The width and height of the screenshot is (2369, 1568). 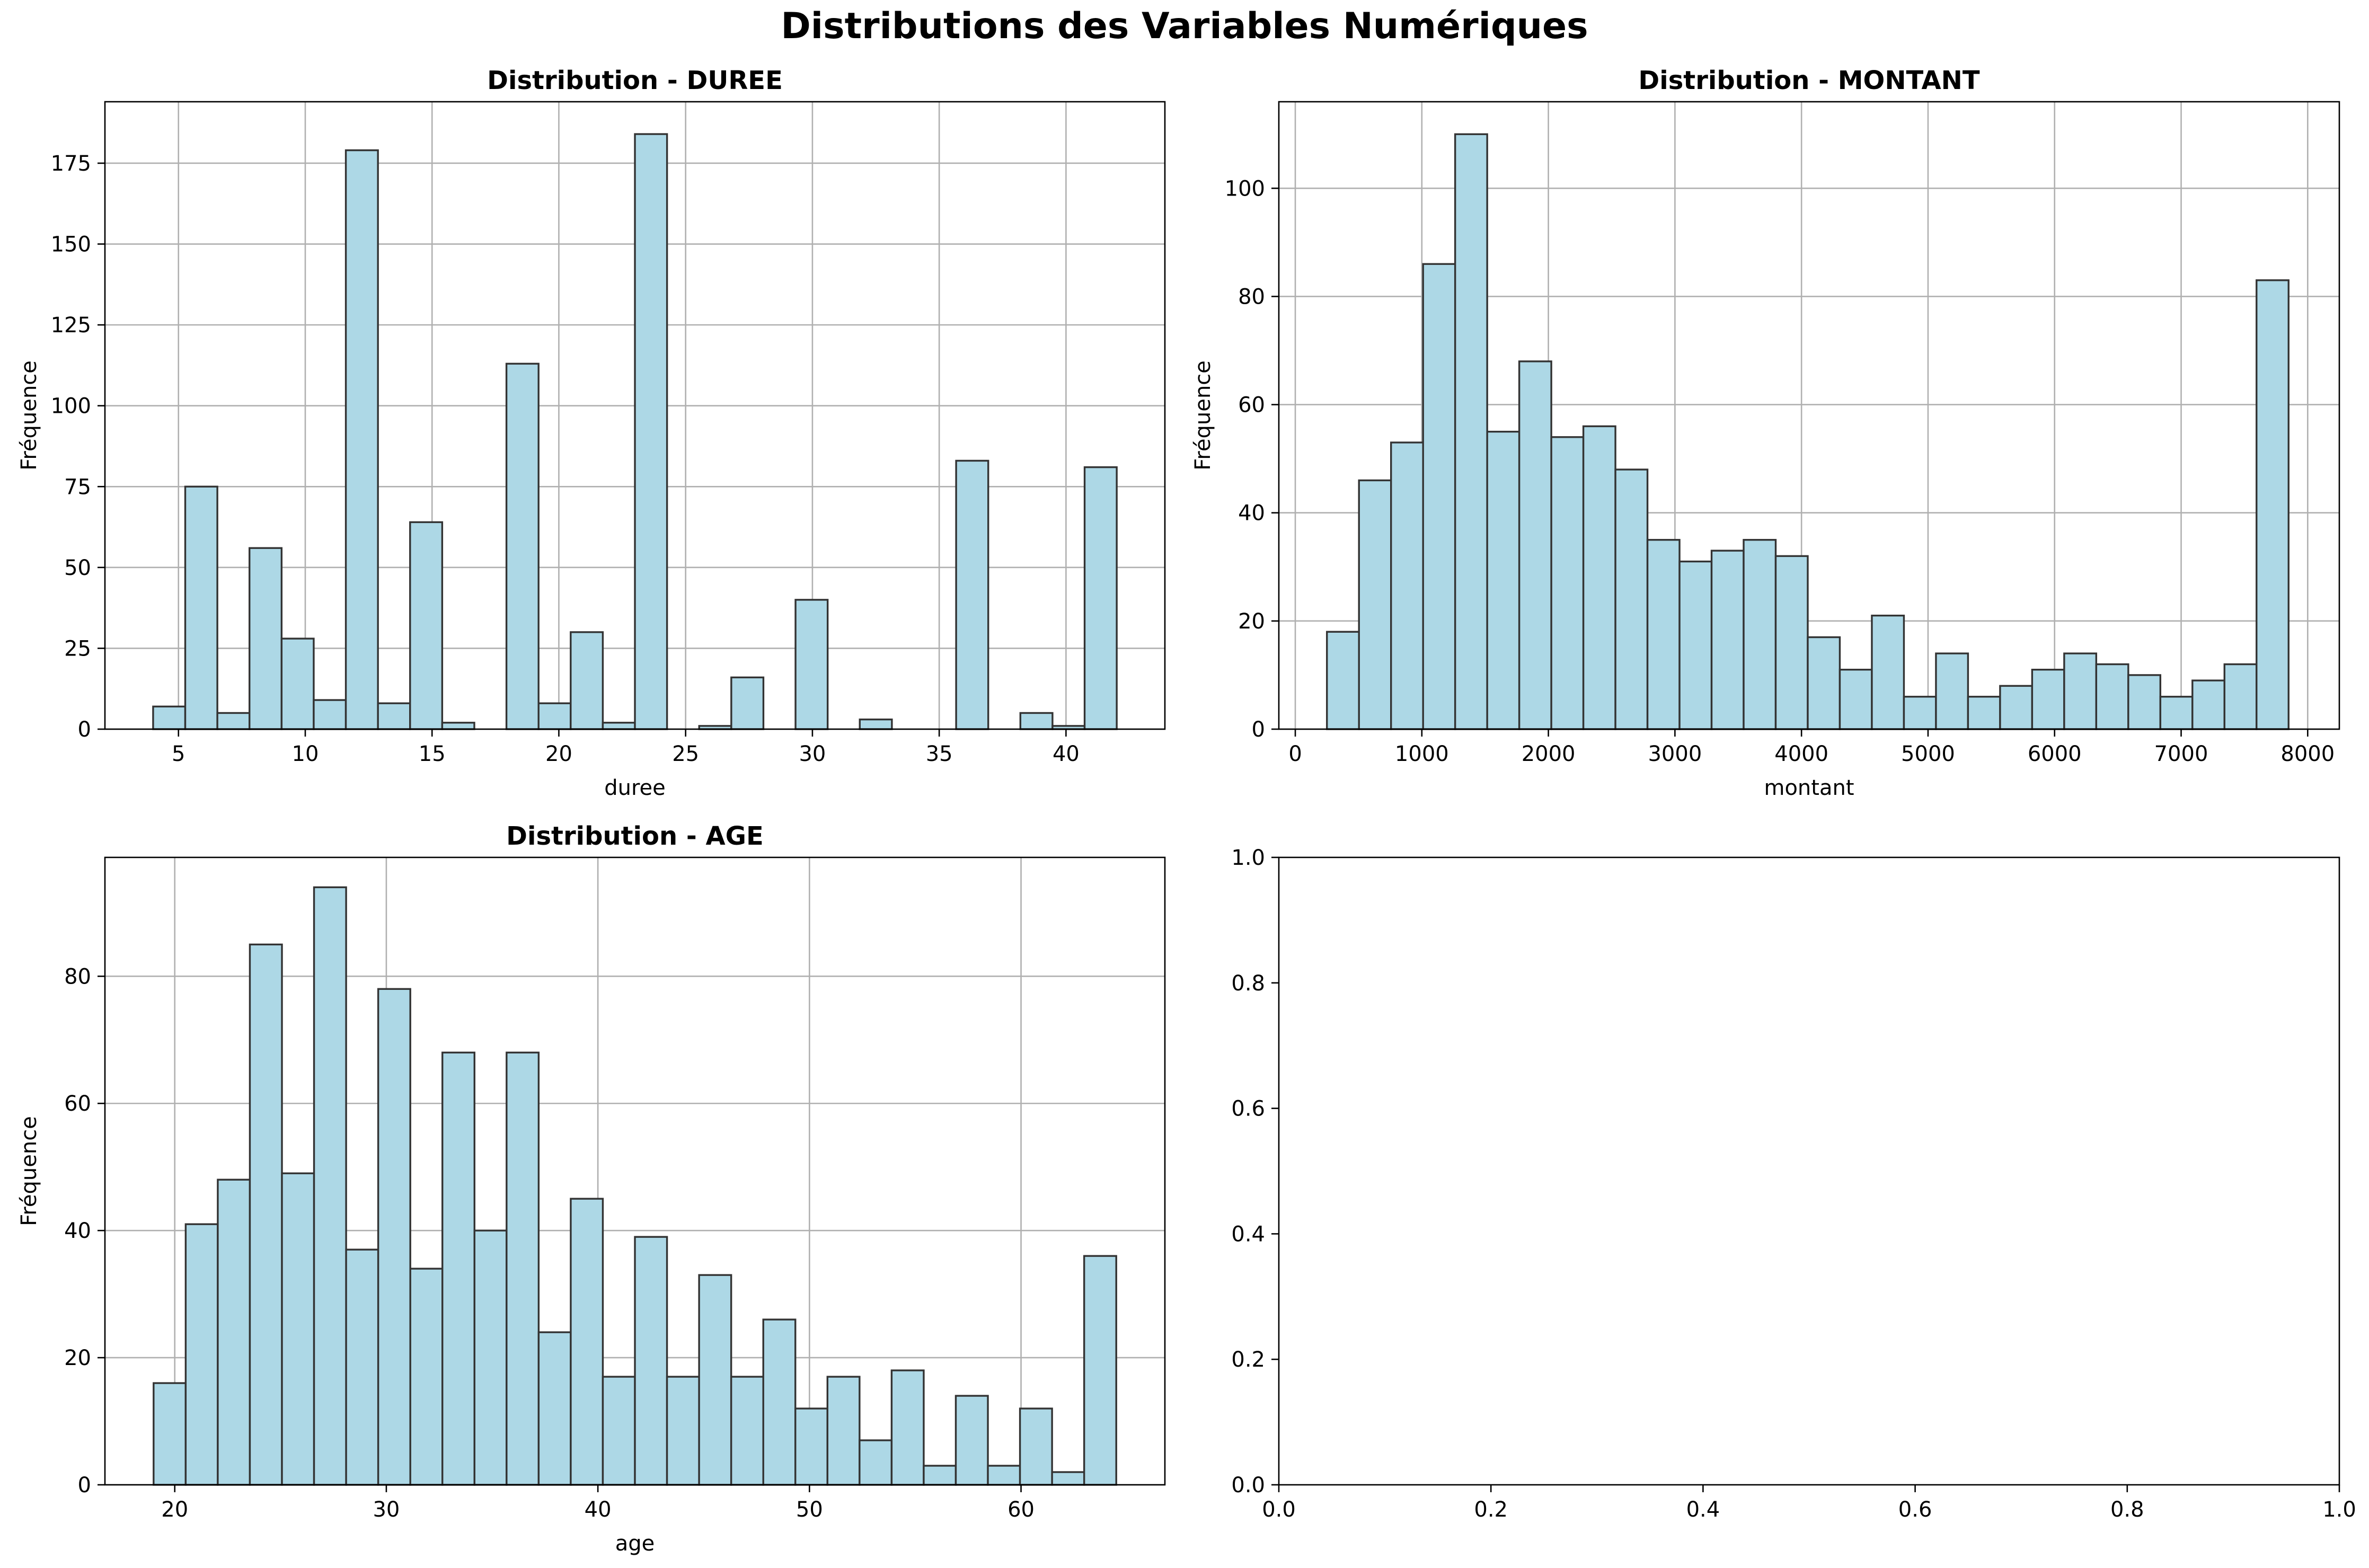 I want to click on y-tick-label: 60, so click(x=78, y=1104).